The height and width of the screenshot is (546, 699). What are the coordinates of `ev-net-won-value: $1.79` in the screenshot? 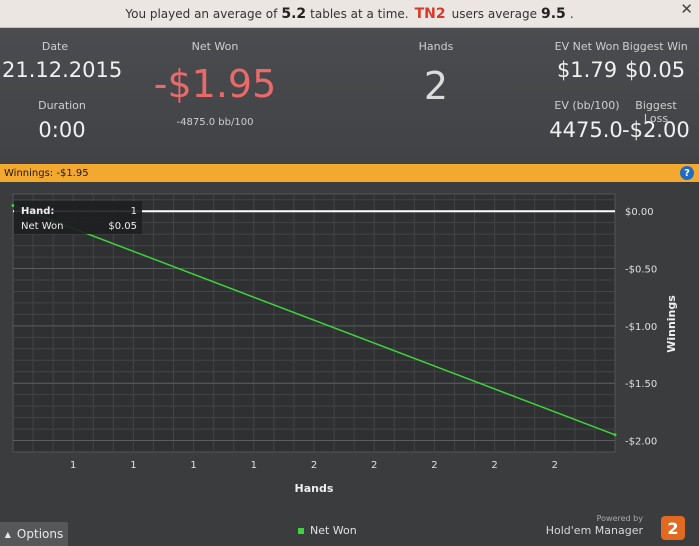 It's located at (587, 70).